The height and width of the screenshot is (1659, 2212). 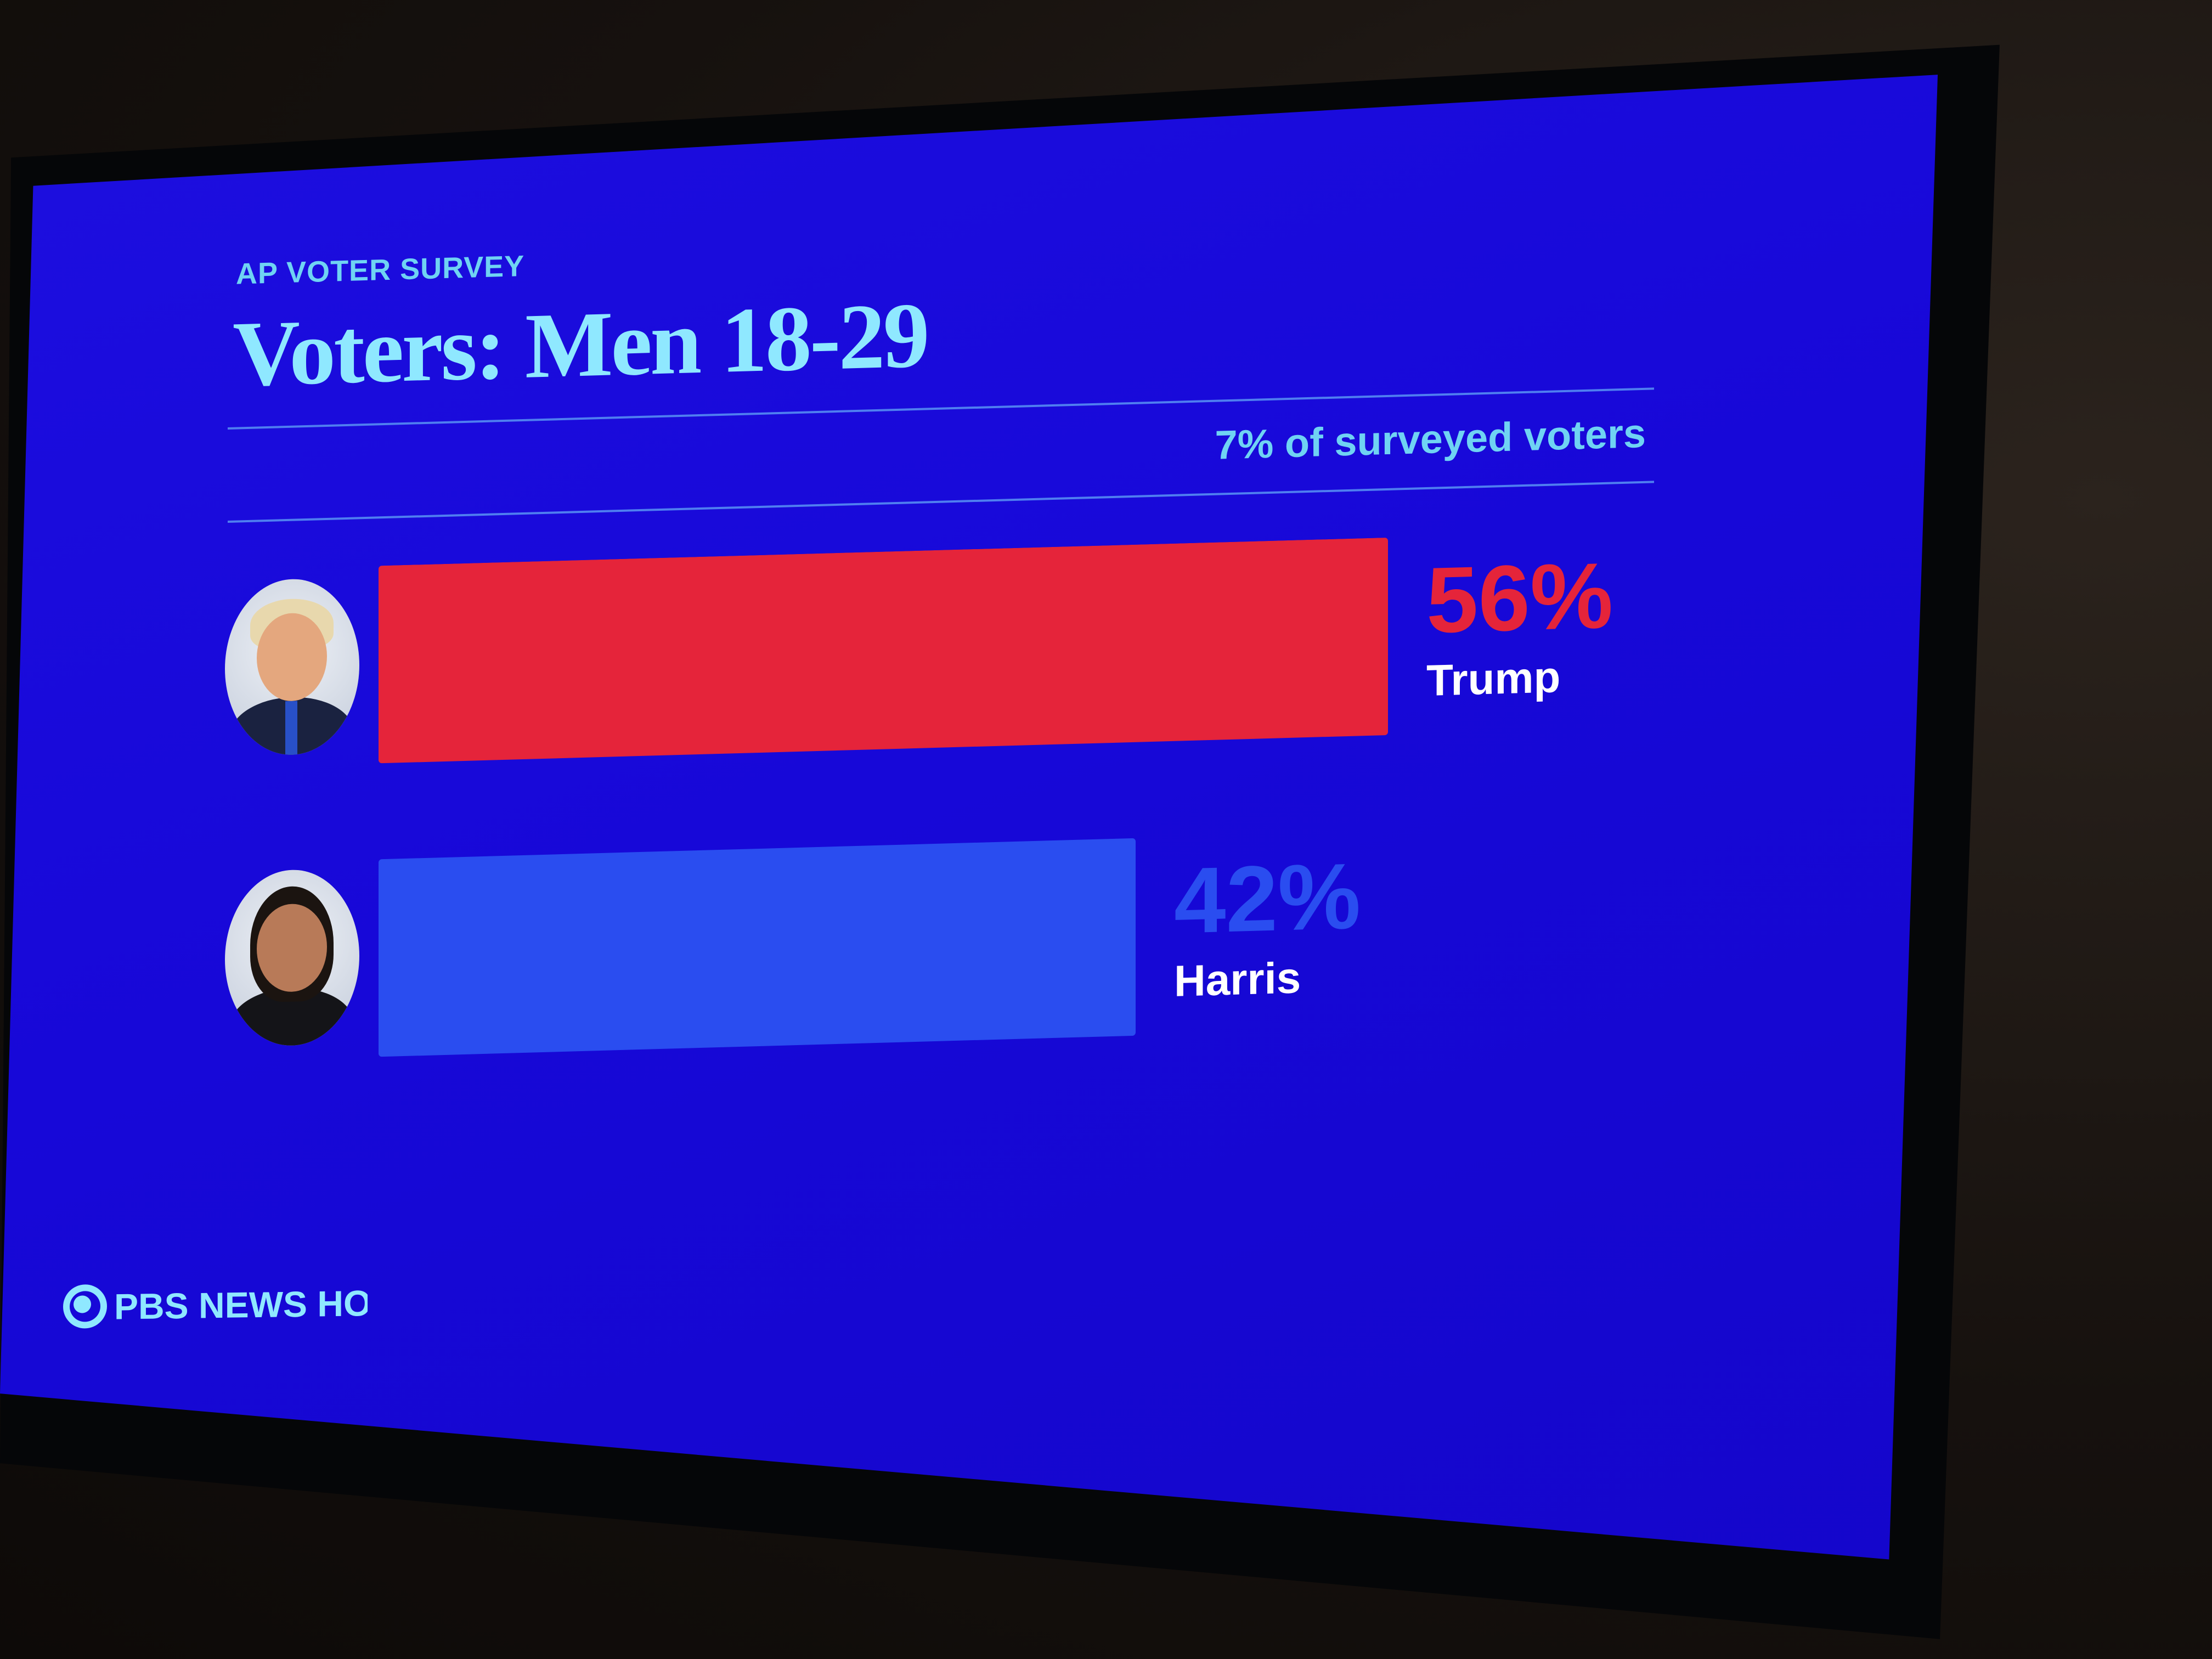 What do you see at coordinates (1493, 678) in the screenshot?
I see `category-label-trump: Trump` at bounding box center [1493, 678].